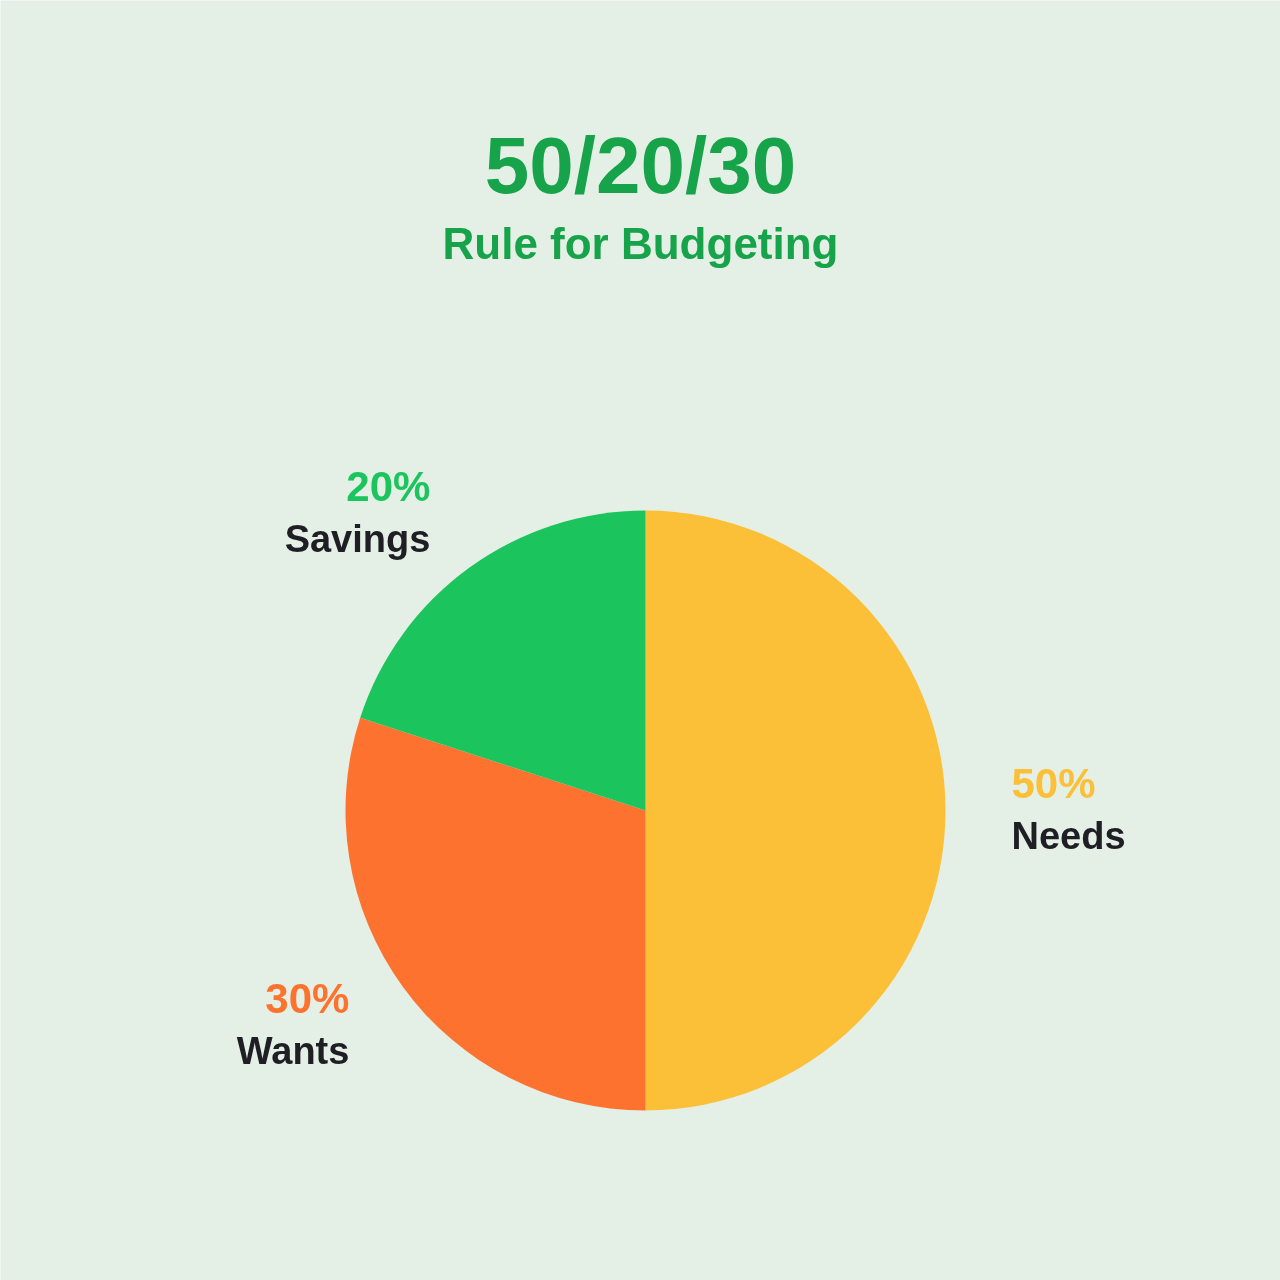 Image resolution: width=1280 pixels, height=1280 pixels. I want to click on data-label: 20%, so click(388, 487).